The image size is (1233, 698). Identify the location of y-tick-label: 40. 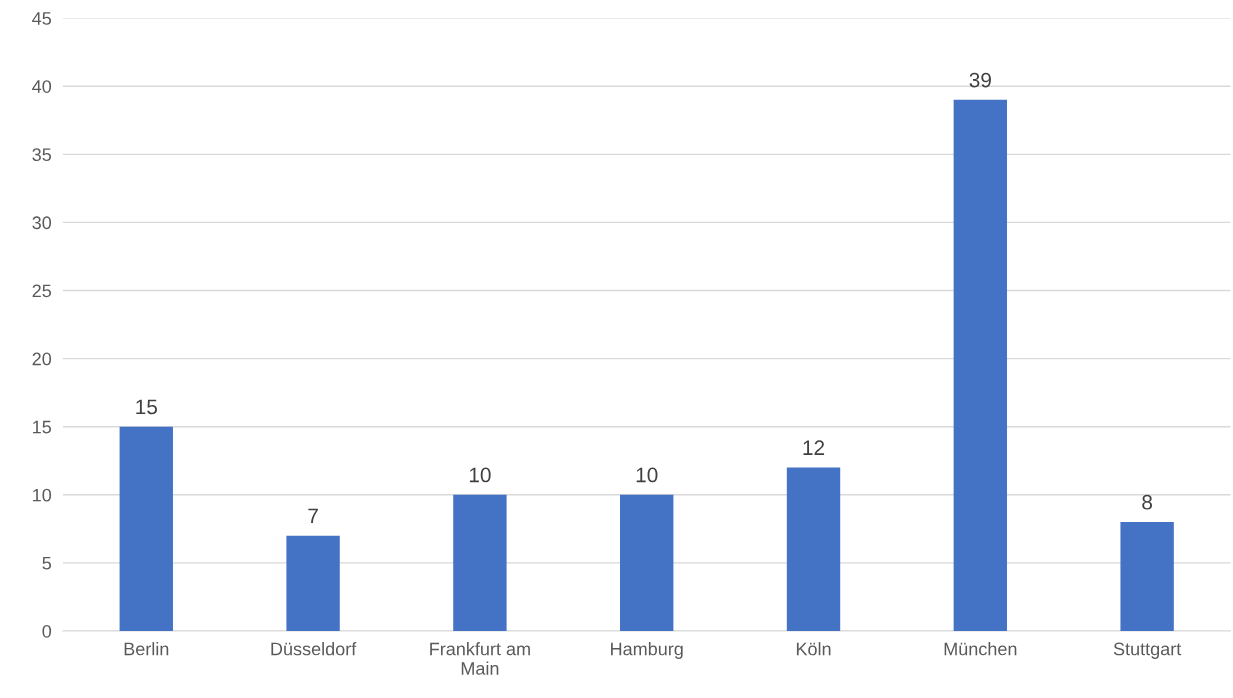
(42, 86).